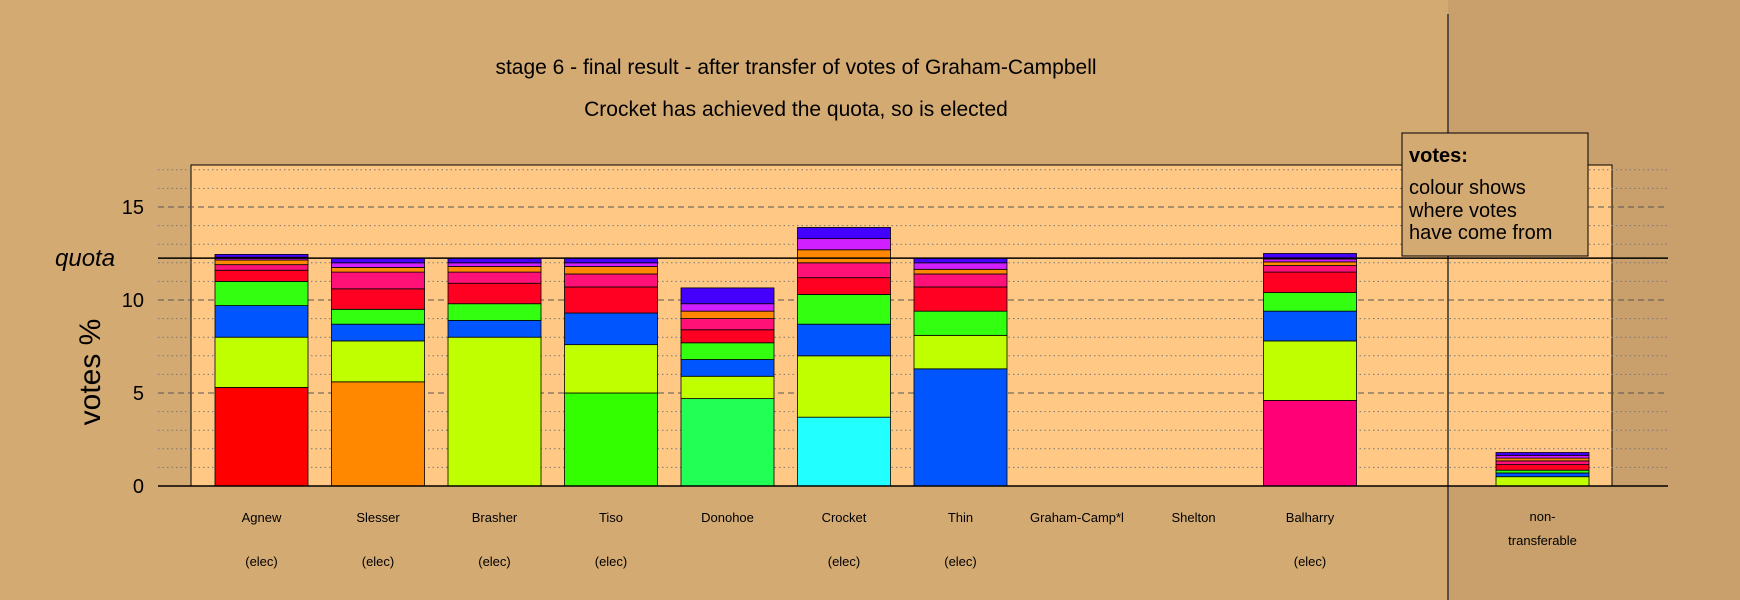 Image resolution: width=1740 pixels, height=600 pixels. What do you see at coordinates (727, 517) in the screenshot?
I see `category-label: Donohoe` at bounding box center [727, 517].